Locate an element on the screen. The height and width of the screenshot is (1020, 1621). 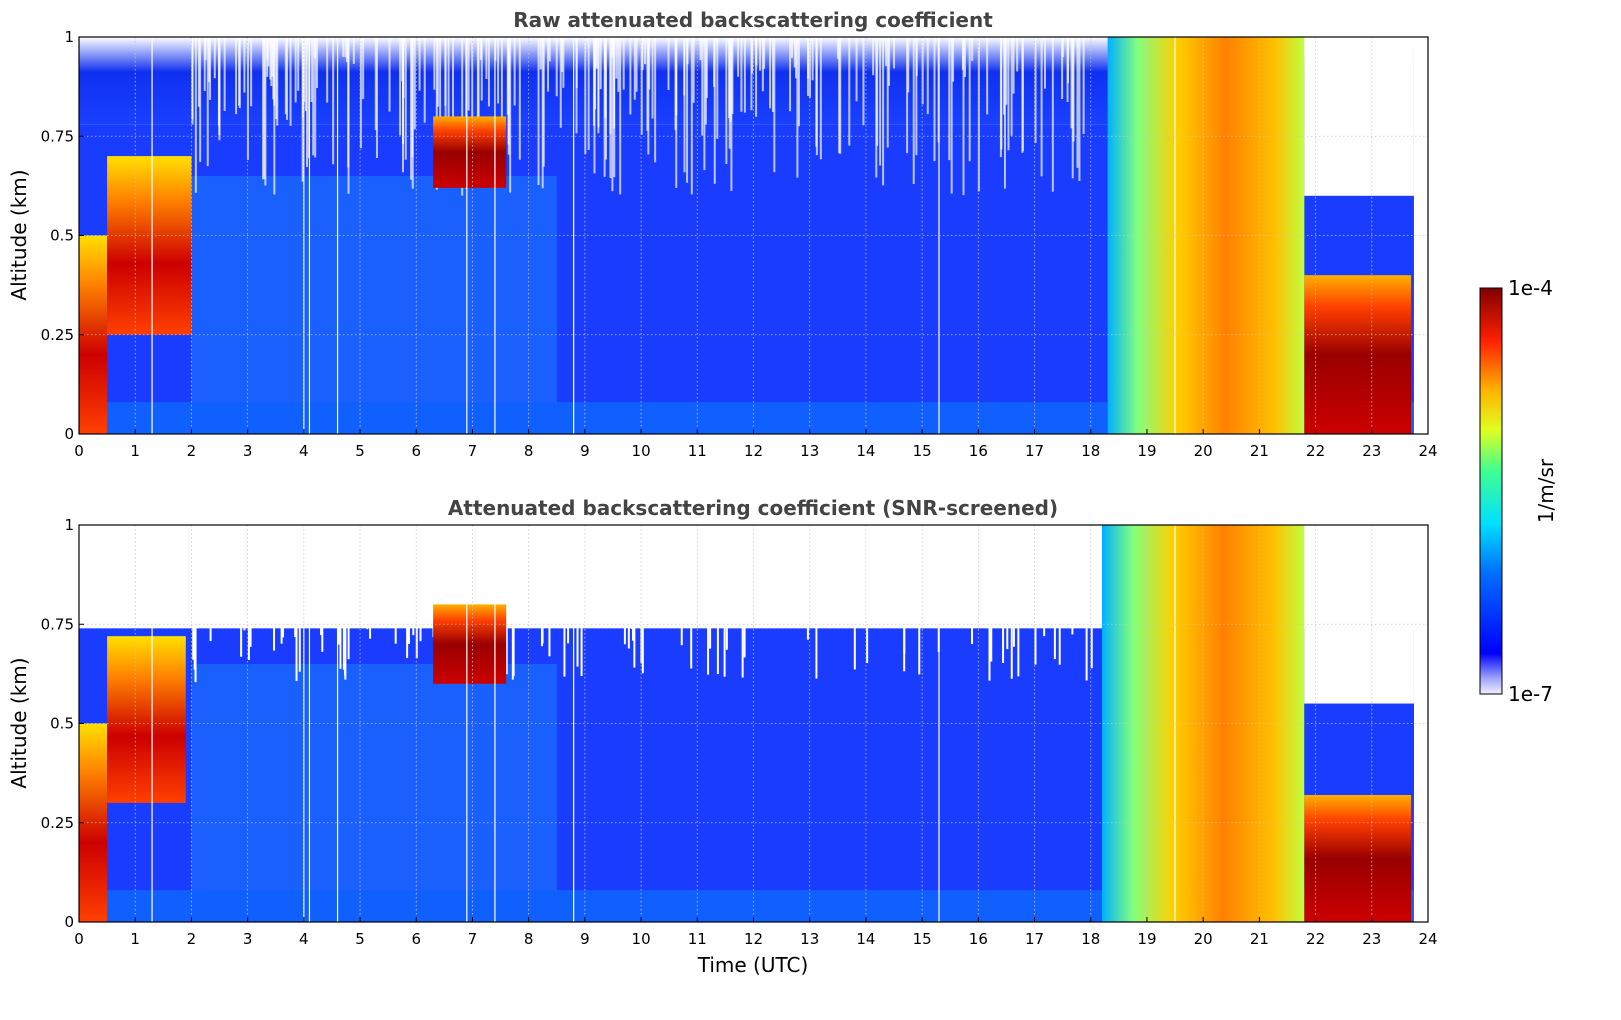
high-backscatter-layer is located at coordinates (1358, 354).